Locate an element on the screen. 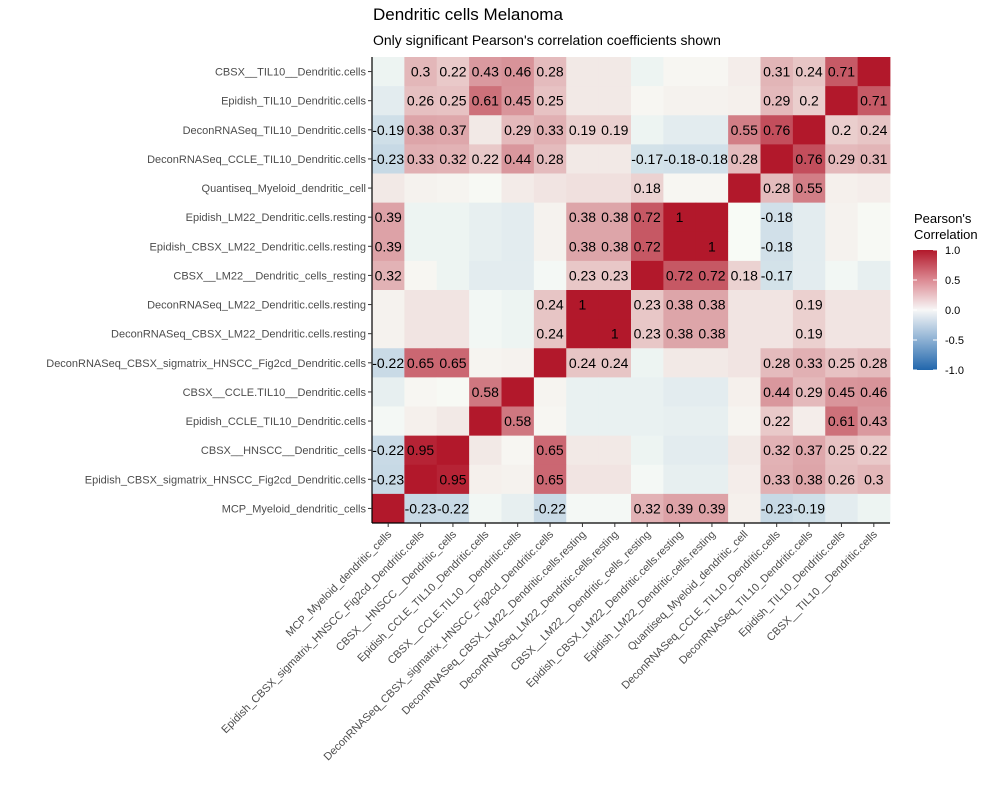 This screenshot has height=800, width=1000. cell-value-label: 0.24 is located at coordinates (582, 363).